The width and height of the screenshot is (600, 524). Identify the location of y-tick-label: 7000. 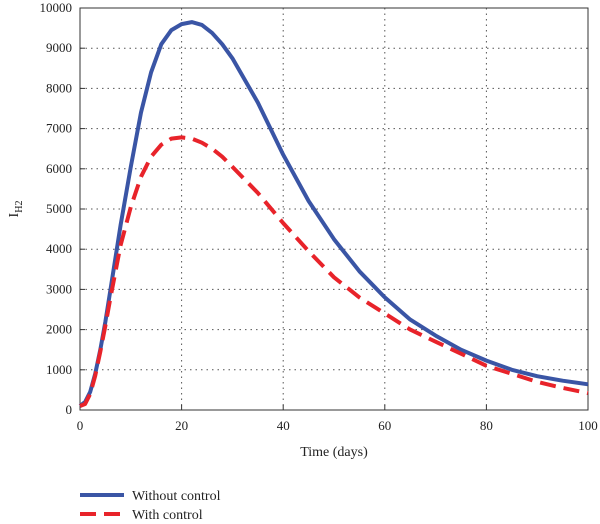
(59, 128).